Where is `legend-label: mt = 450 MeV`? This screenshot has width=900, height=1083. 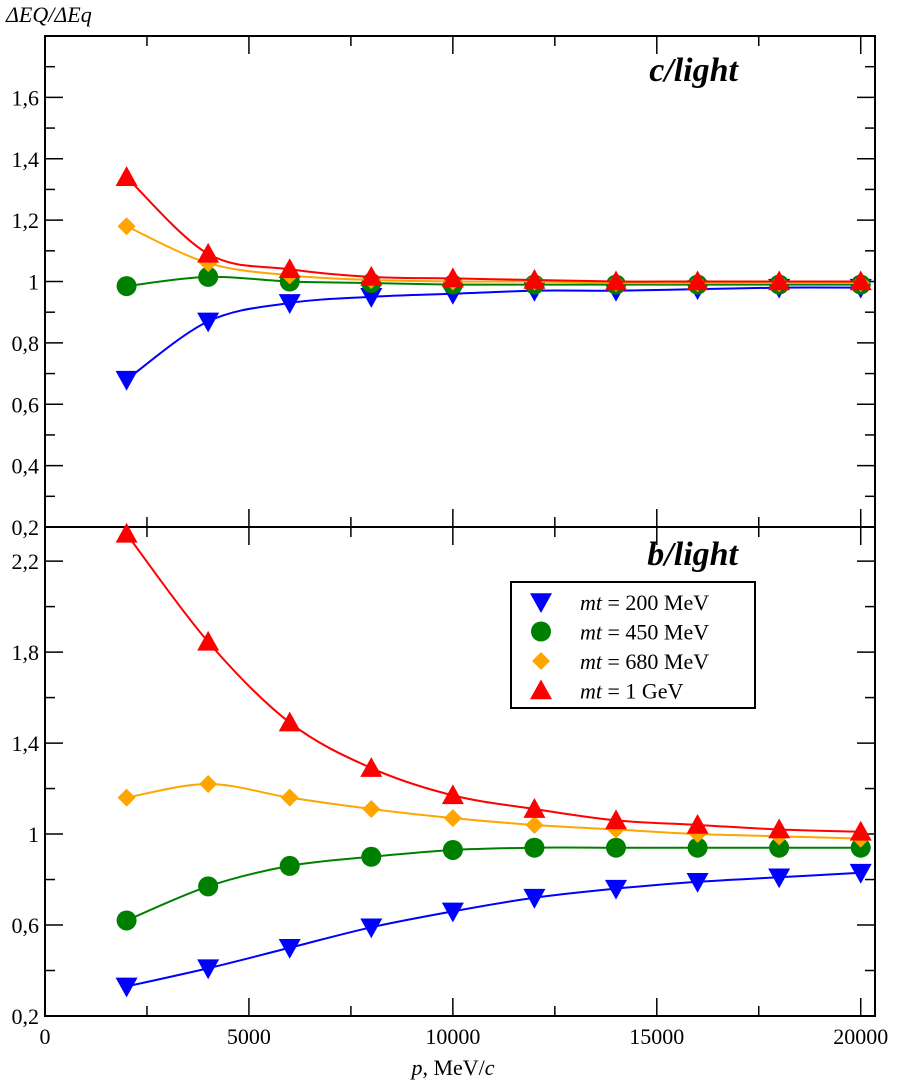 legend-label: mt = 450 MeV is located at coordinates (644, 632).